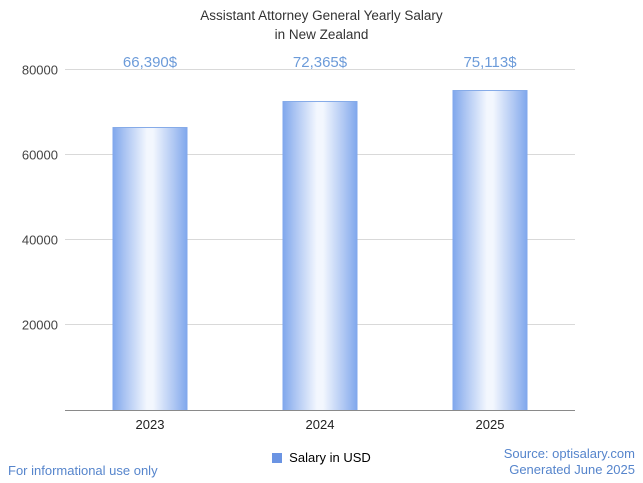  I want to click on y-tick-label: 60000, so click(39, 155).